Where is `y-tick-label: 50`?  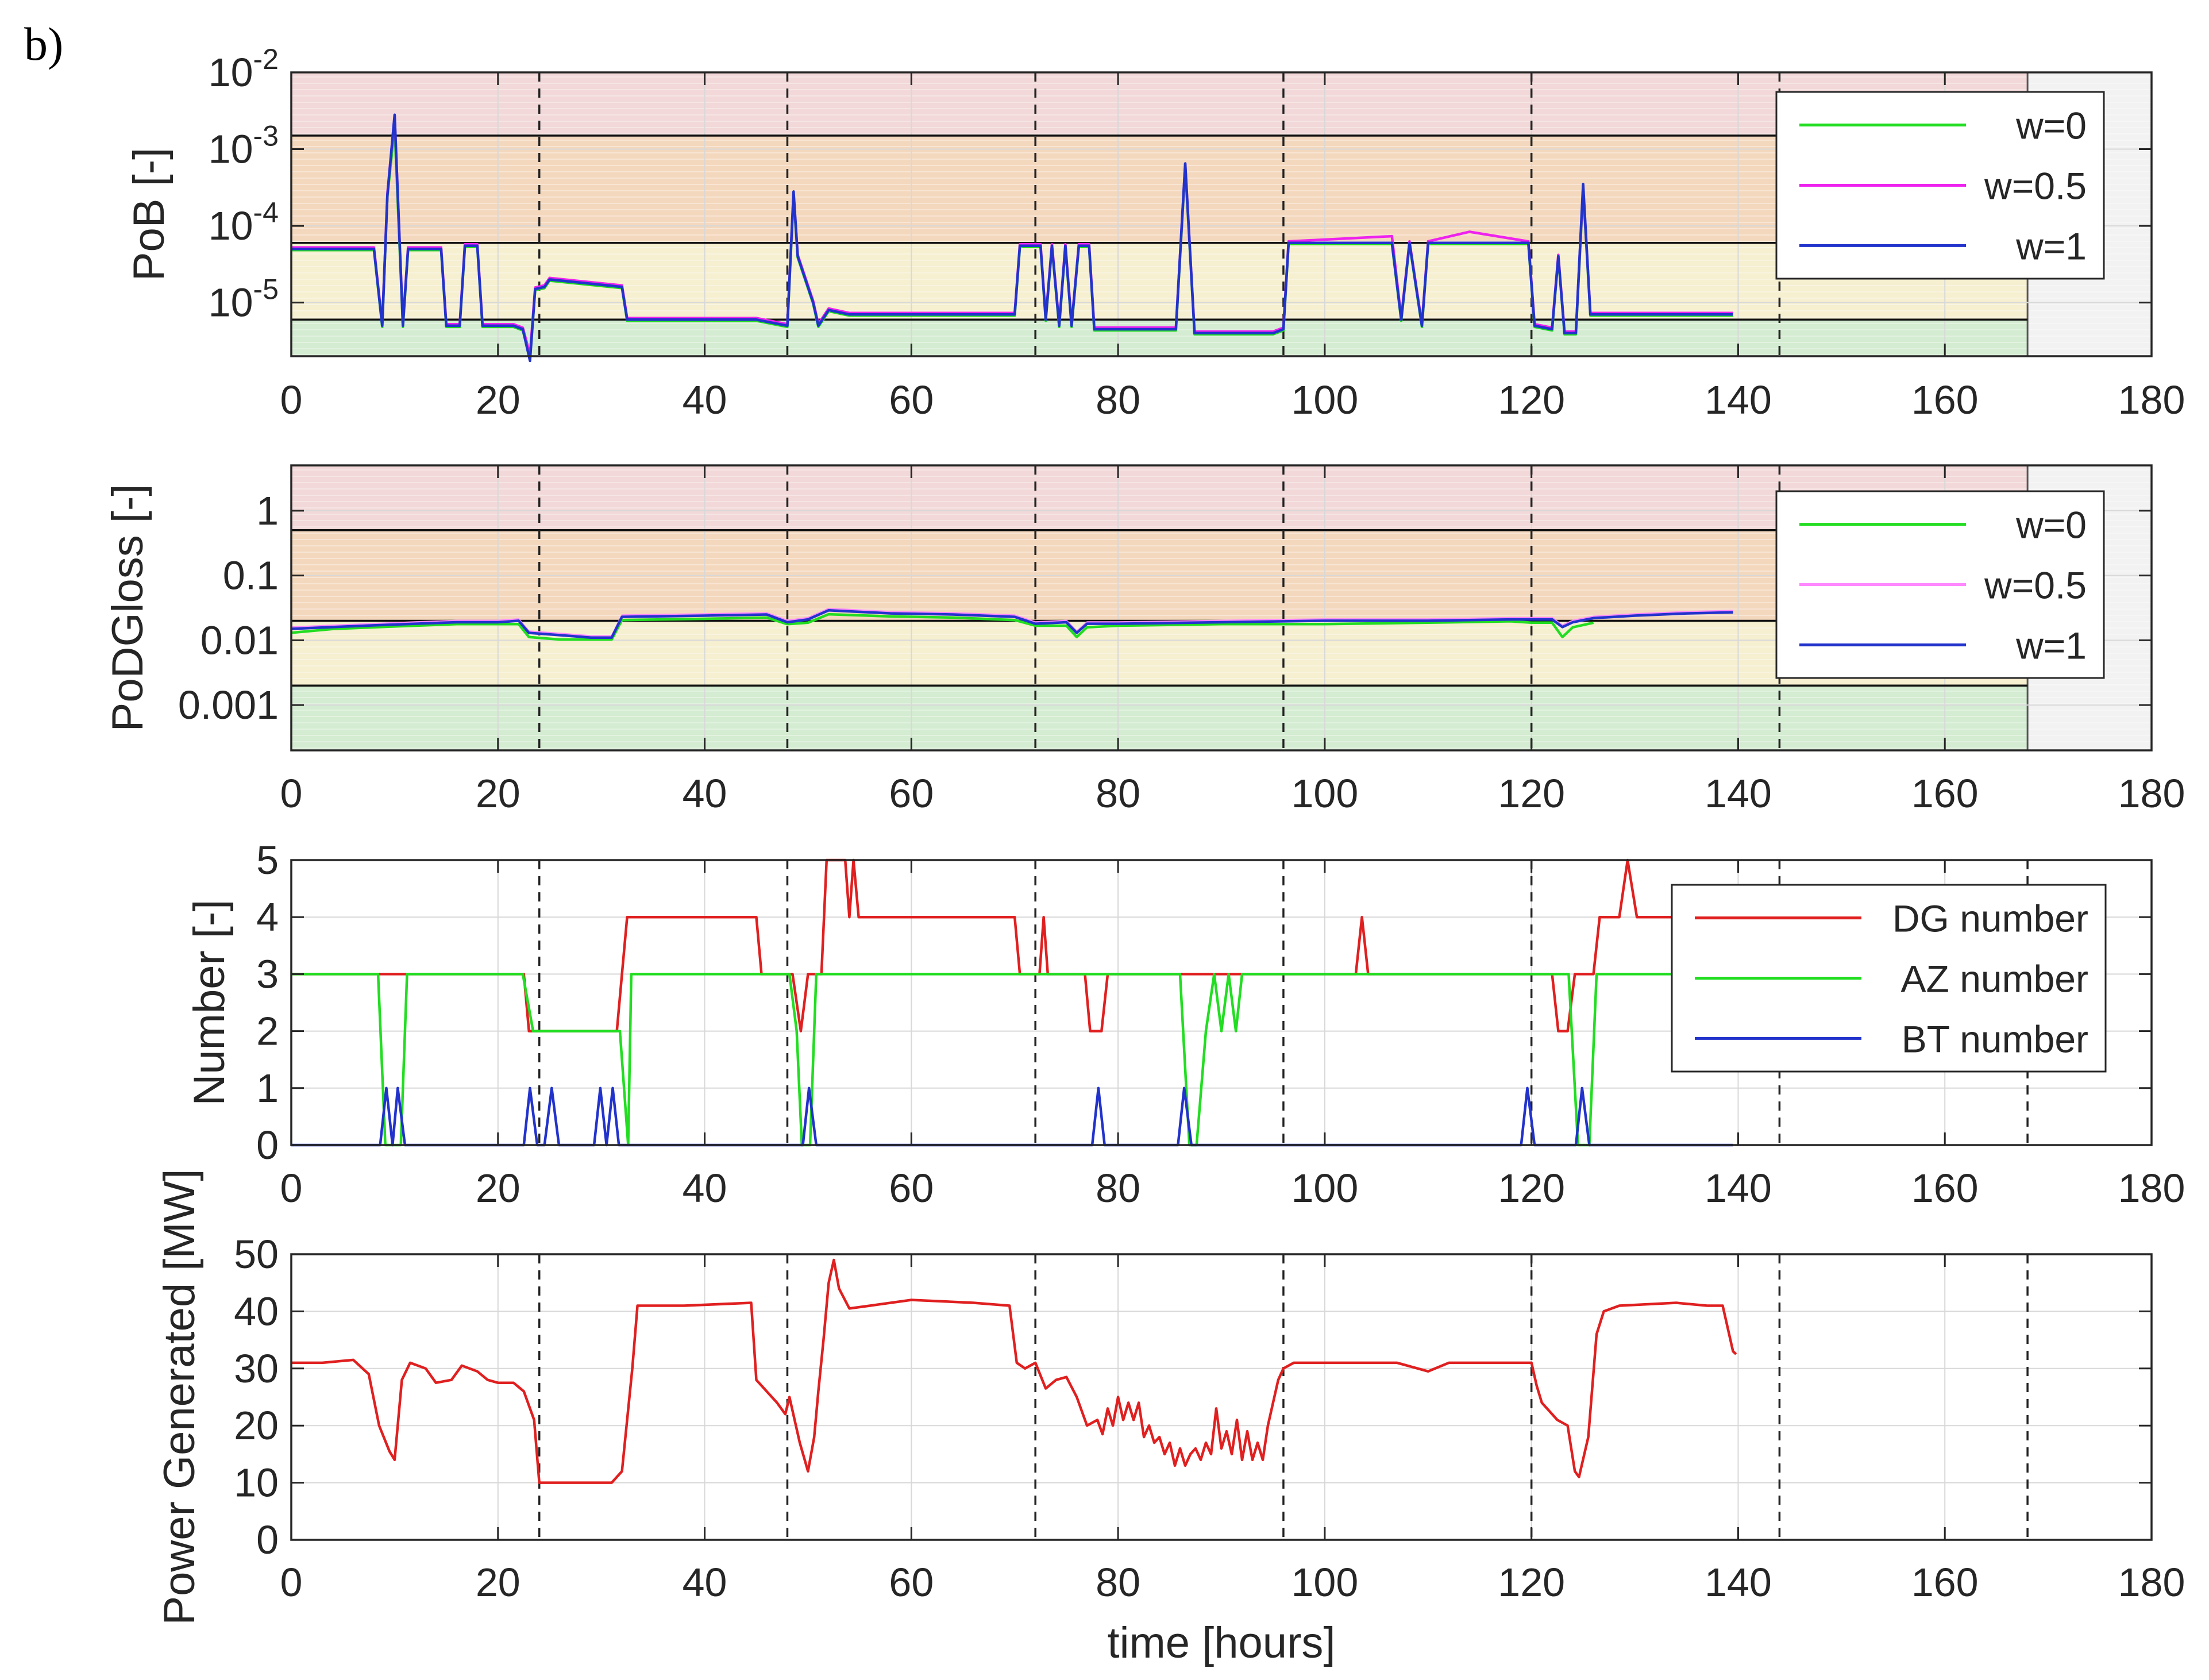
y-tick-label: 50 is located at coordinates (256, 1255).